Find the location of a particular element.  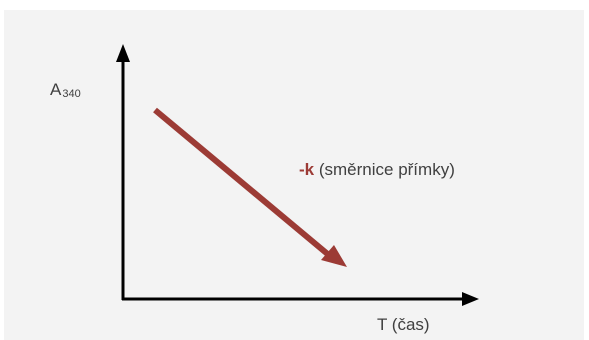

slope-annotation: -k (směrnice přímky) is located at coordinates (377, 170).